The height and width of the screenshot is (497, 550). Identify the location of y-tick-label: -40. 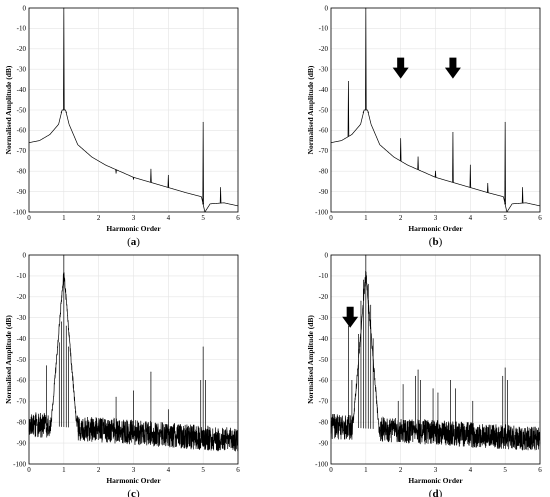
(22, 90).